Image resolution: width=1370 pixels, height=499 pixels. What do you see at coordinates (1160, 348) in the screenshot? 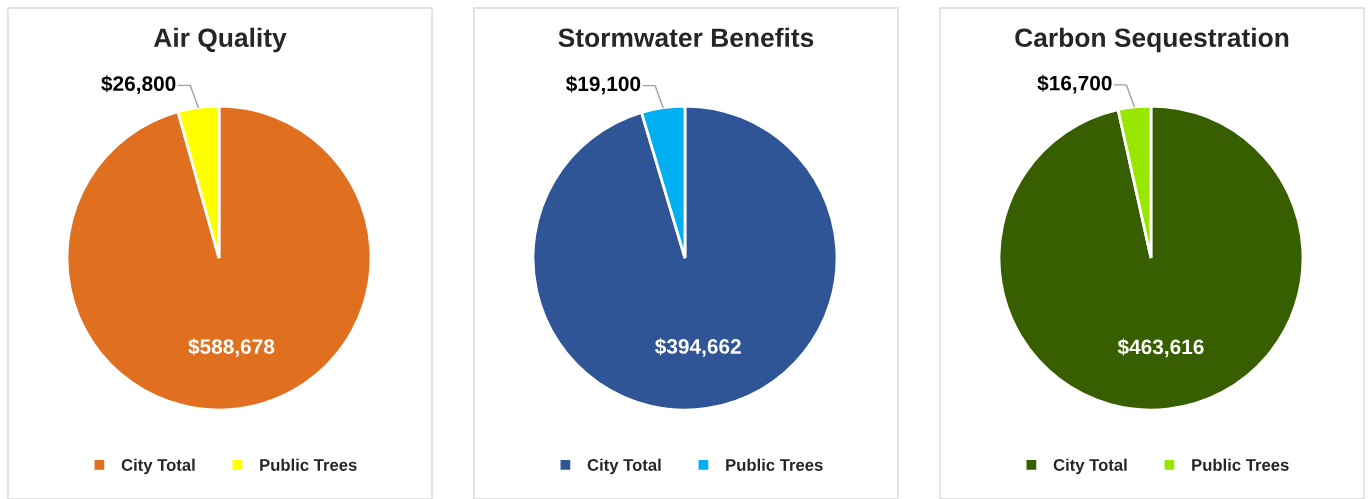
I see `data-label: $463,616` at bounding box center [1160, 348].